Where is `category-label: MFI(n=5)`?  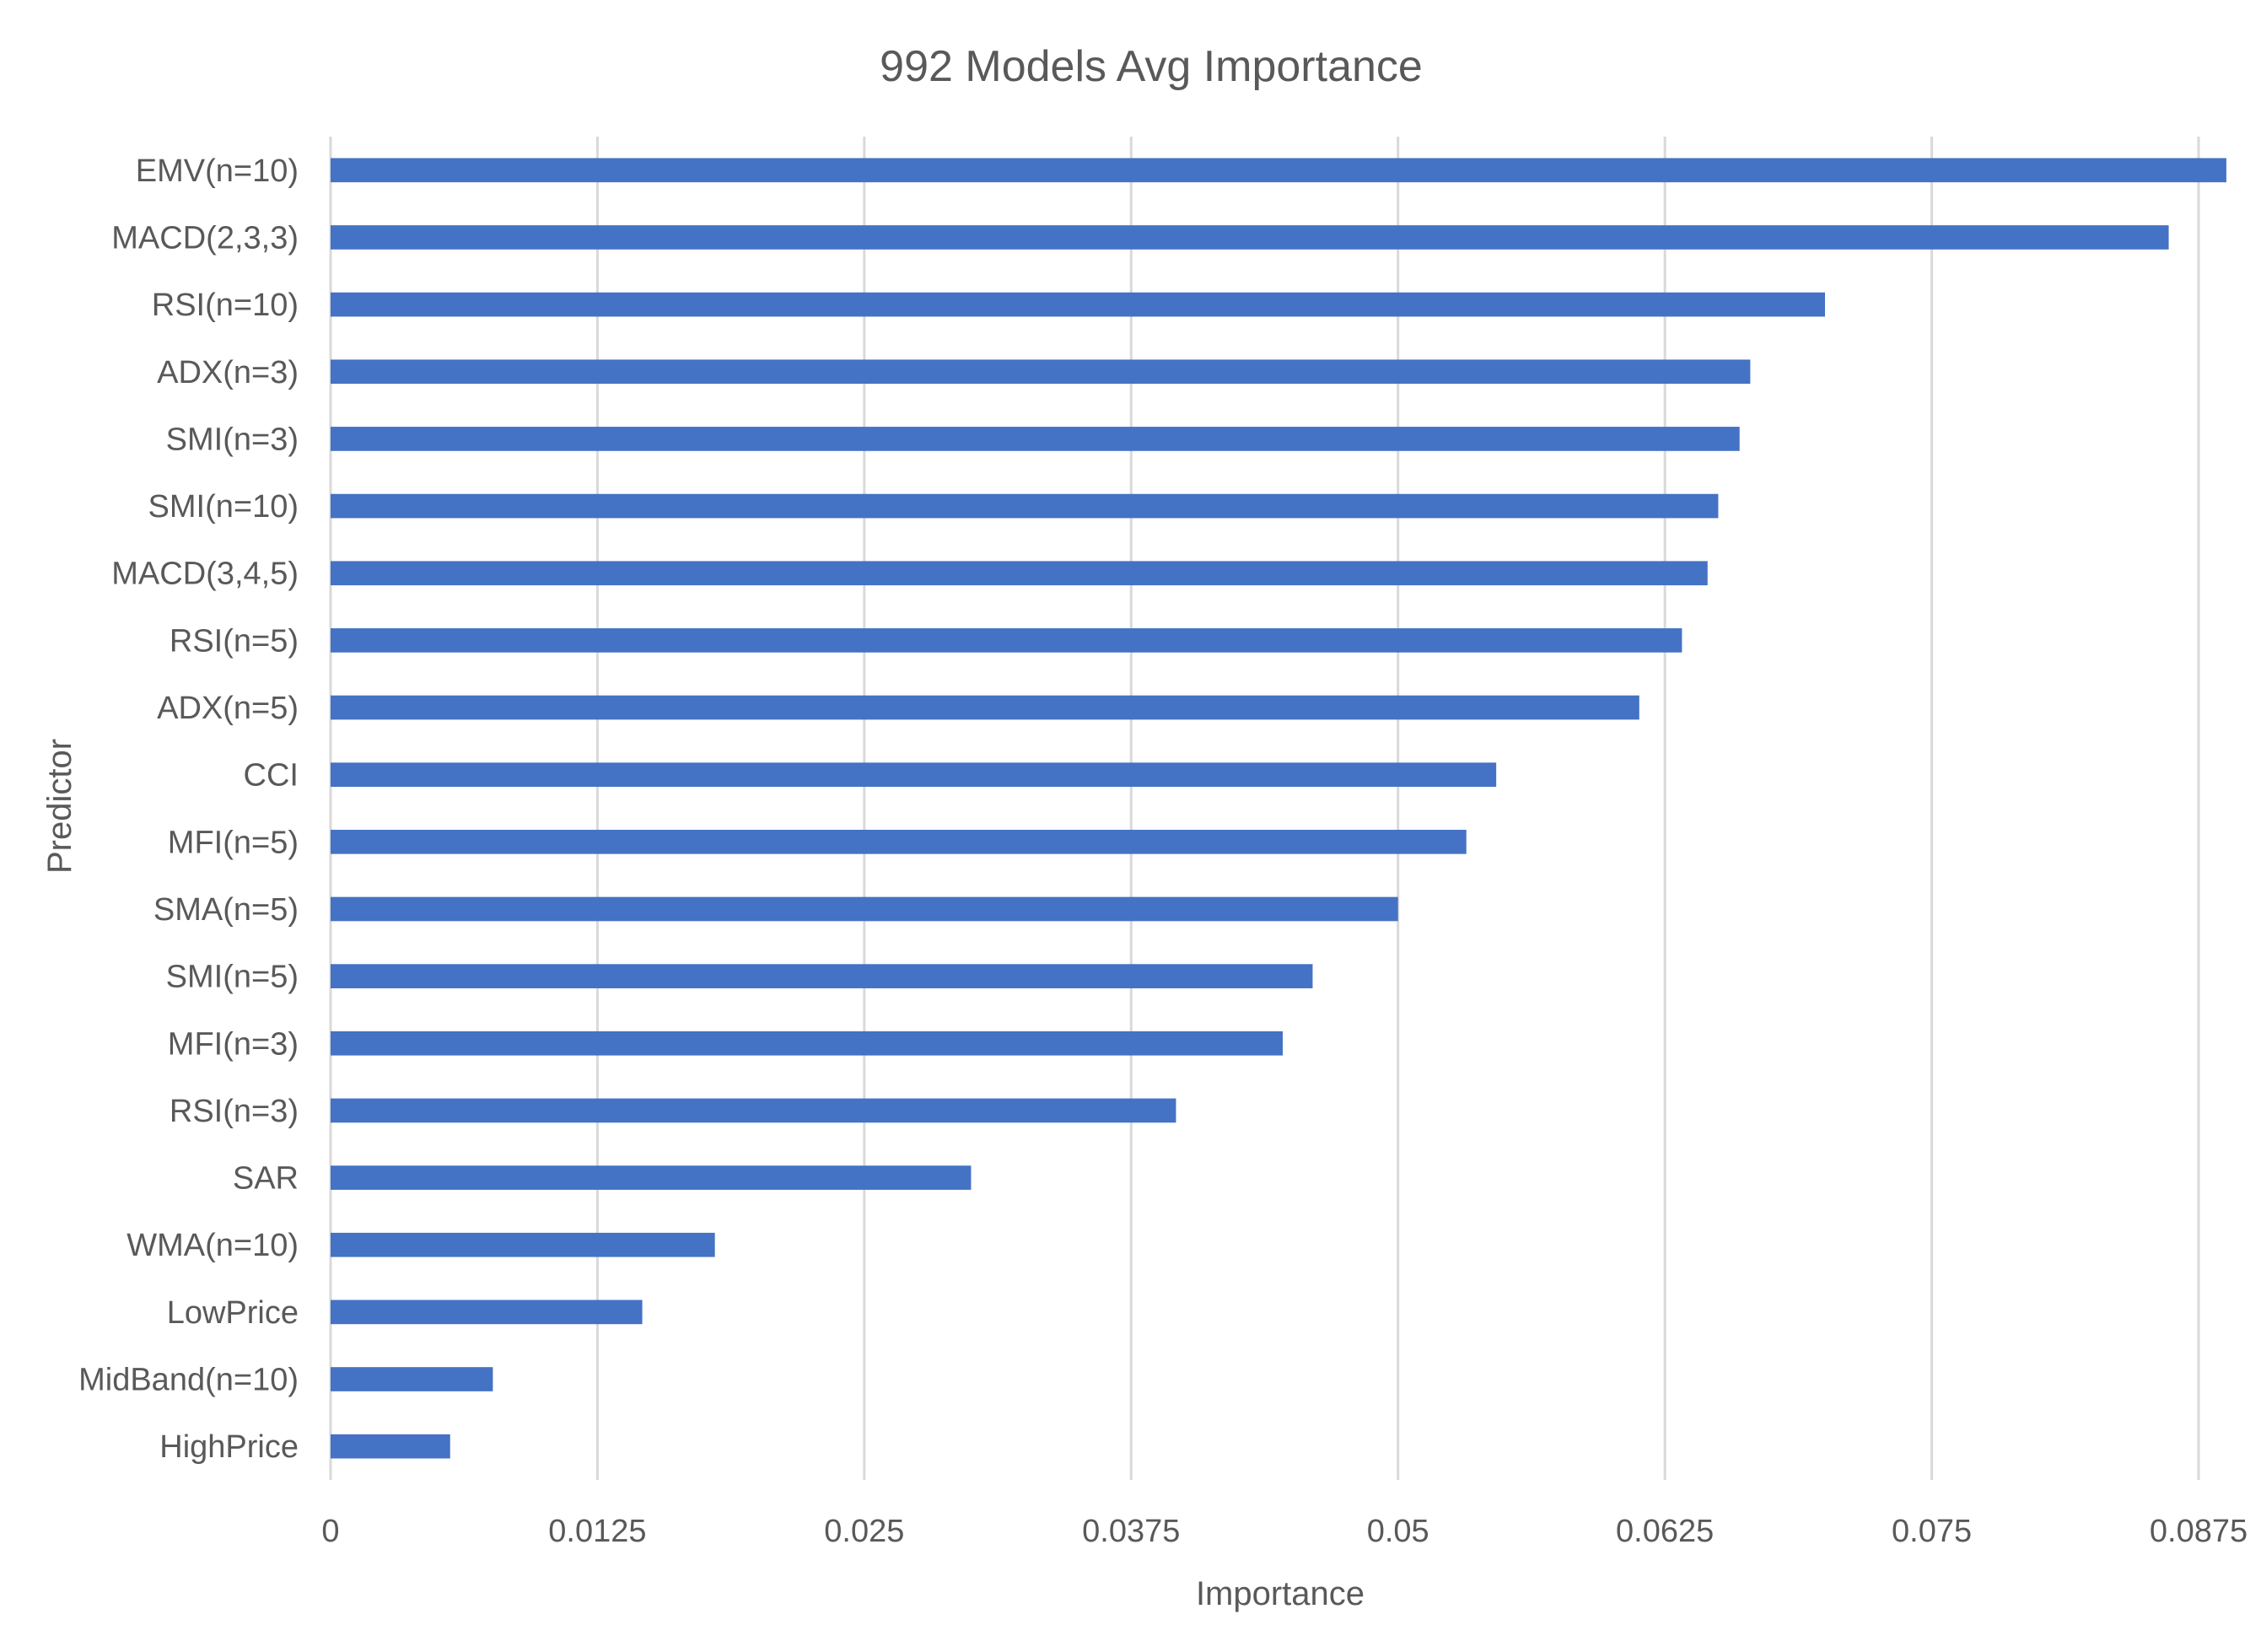 category-label: MFI(n=5) is located at coordinates (233, 843).